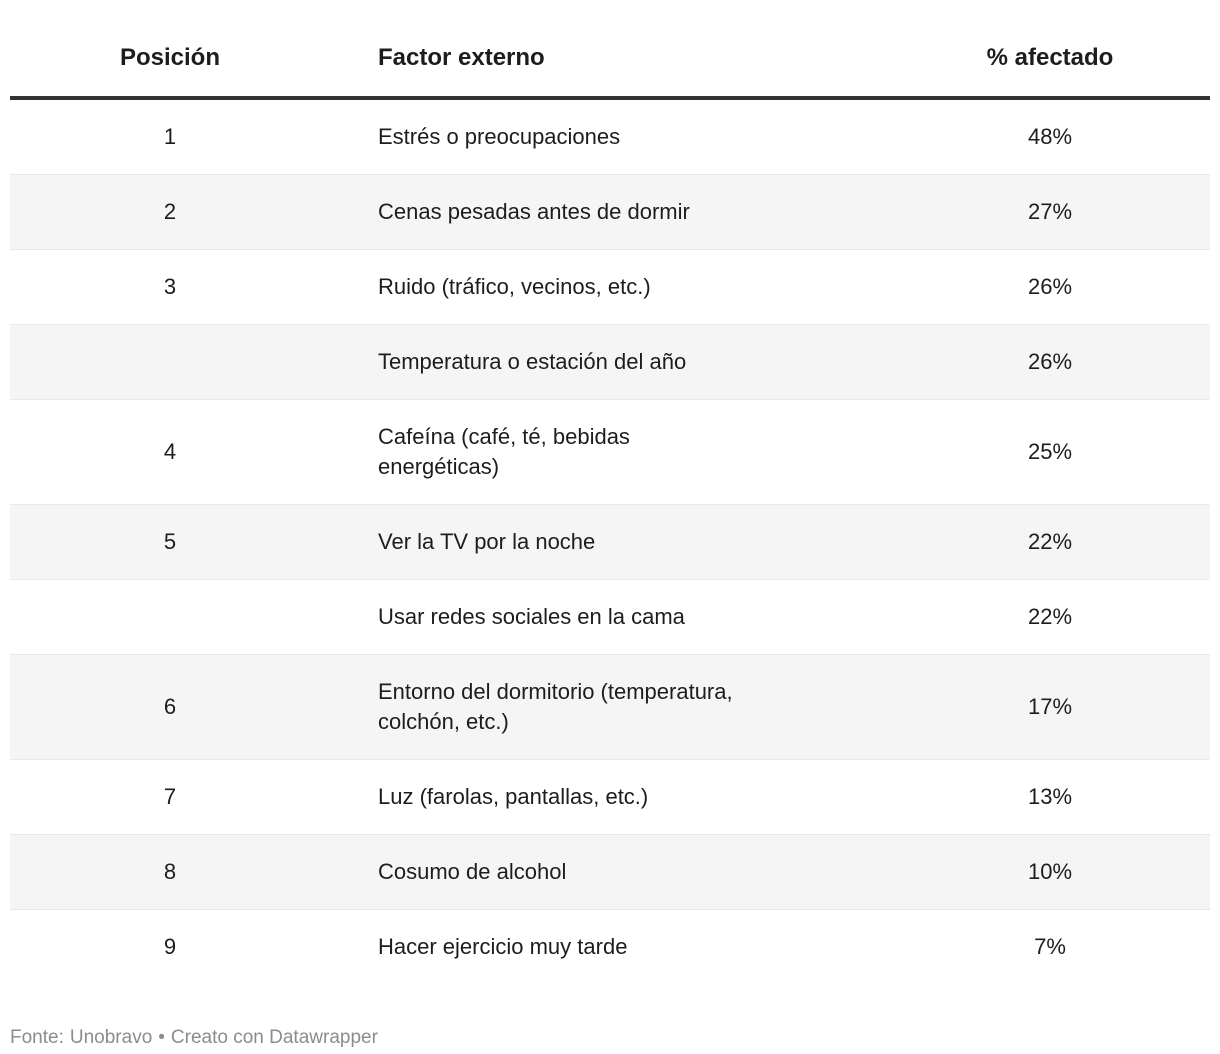 The width and height of the screenshot is (1220, 1054). What do you see at coordinates (1050, 706) in the screenshot?
I see `percent-cell: 17%` at bounding box center [1050, 706].